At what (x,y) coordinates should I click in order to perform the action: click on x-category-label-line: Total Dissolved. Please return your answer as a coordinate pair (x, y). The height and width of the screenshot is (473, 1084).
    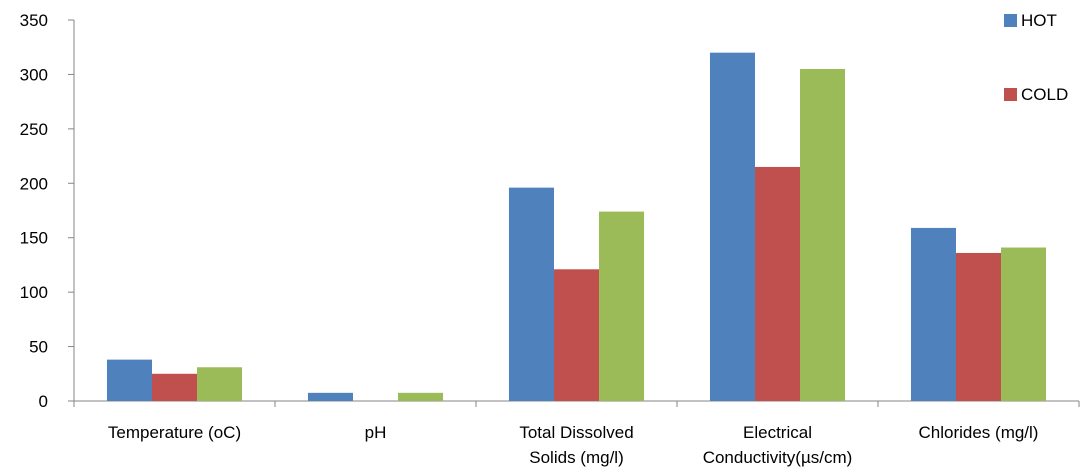
    Looking at the image, I should click on (576, 432).